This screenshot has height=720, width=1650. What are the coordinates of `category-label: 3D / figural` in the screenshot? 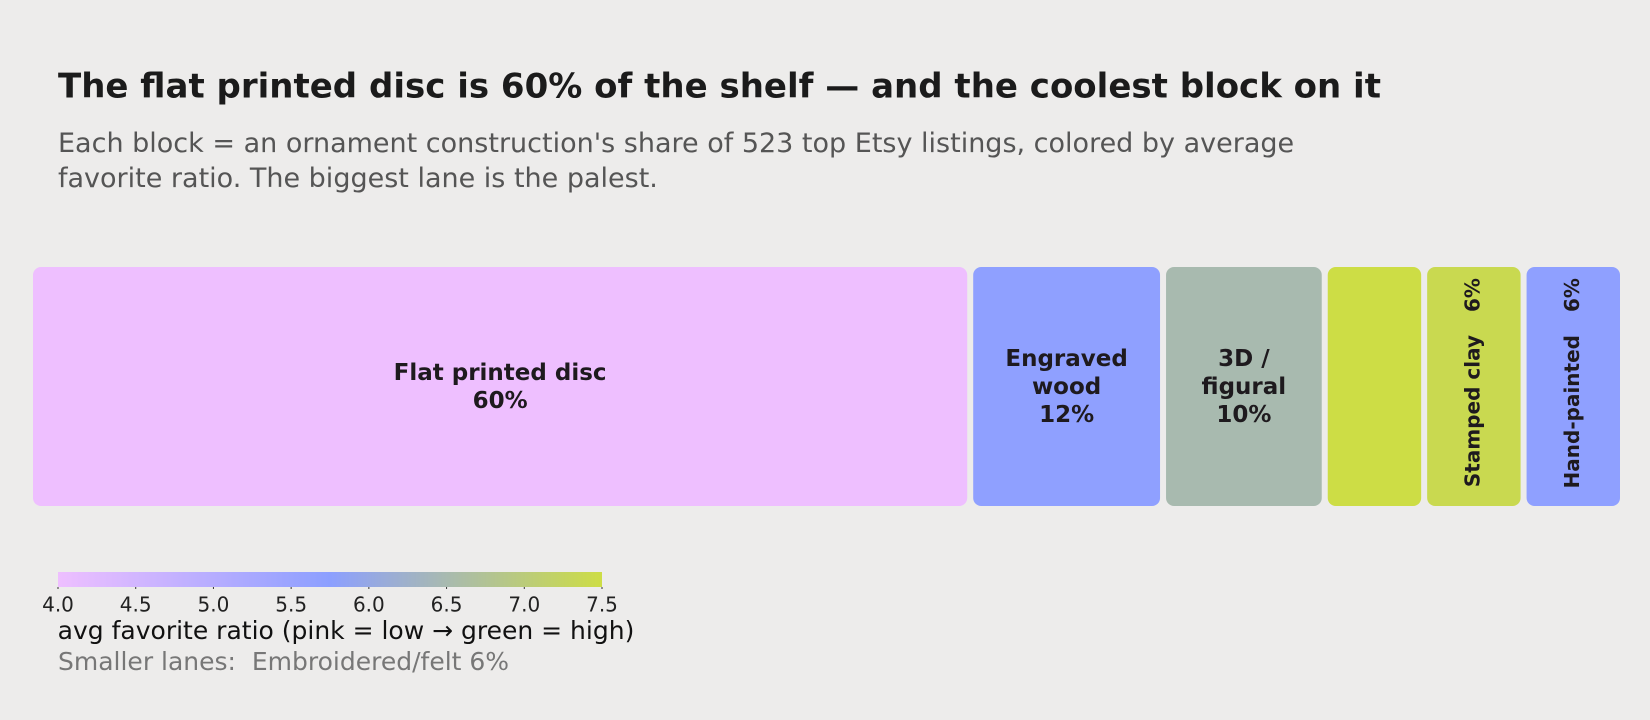 It's located at (1244, 372).